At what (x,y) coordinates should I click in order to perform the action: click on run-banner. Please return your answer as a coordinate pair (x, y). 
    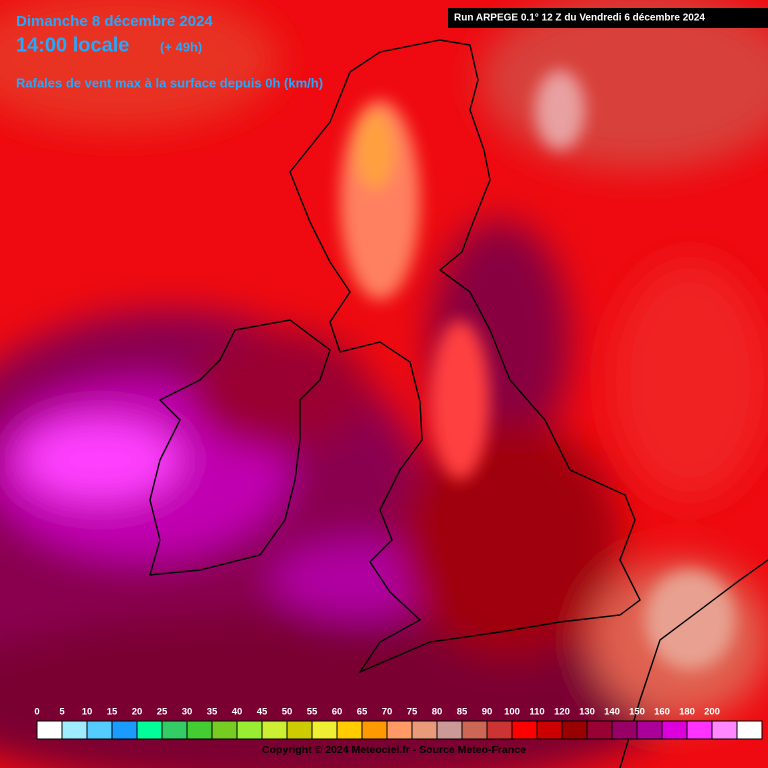
    Looking at the image, I should click on (608, 18).